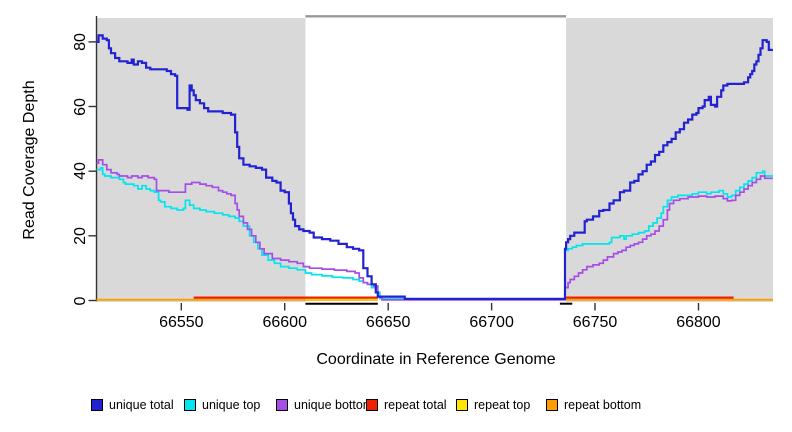  Describe the element at coordinates (334, 405) in the screenshot. I see `legend-label: unique bottom` at that location.